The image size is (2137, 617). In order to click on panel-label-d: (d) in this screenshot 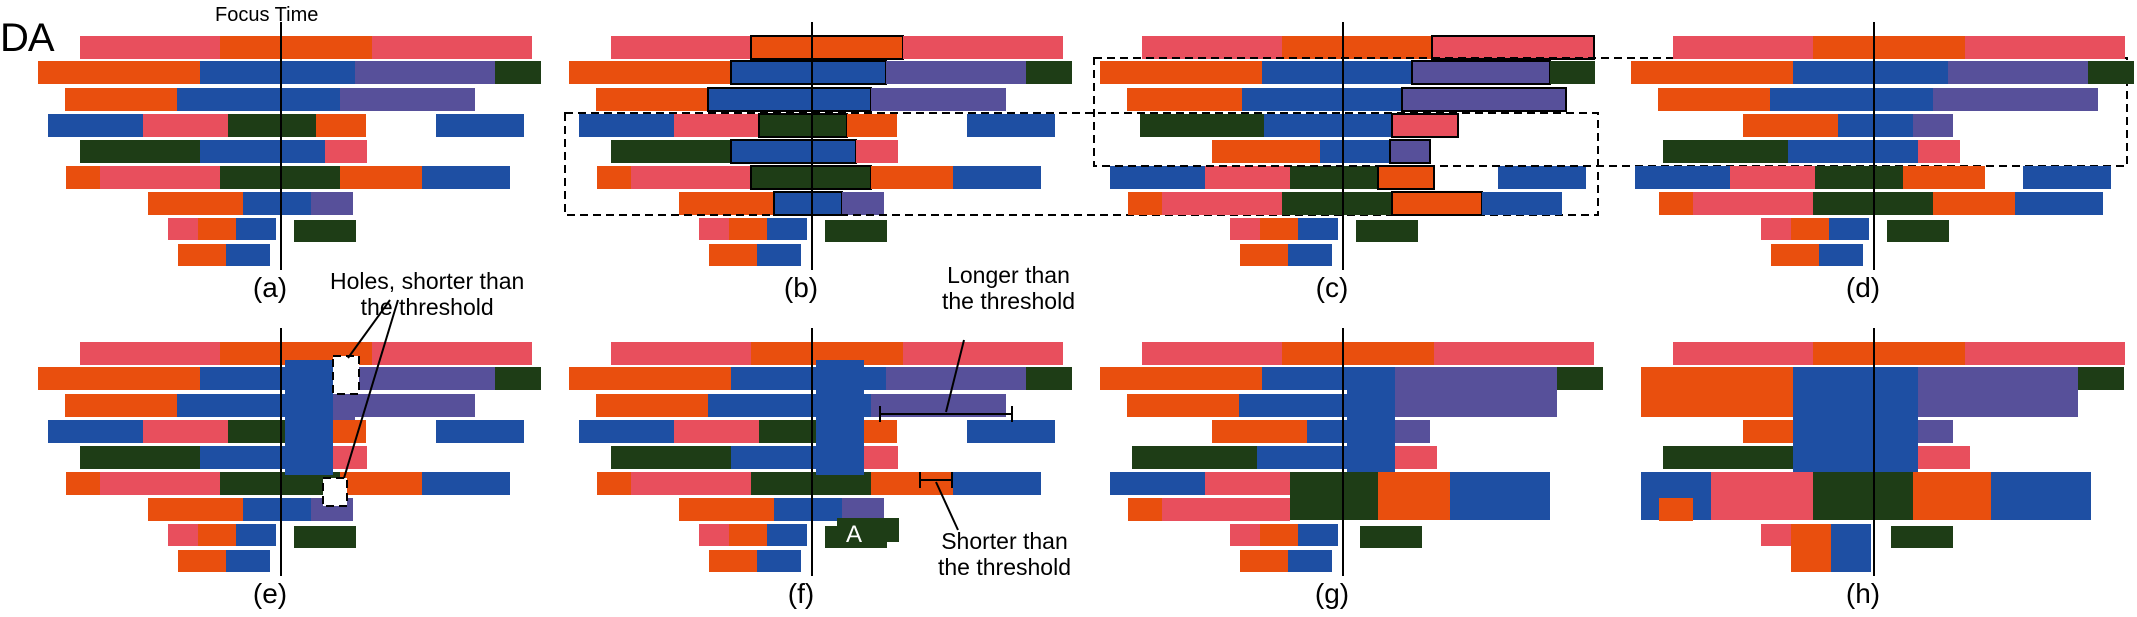, I will do `click(1863, 287)`.